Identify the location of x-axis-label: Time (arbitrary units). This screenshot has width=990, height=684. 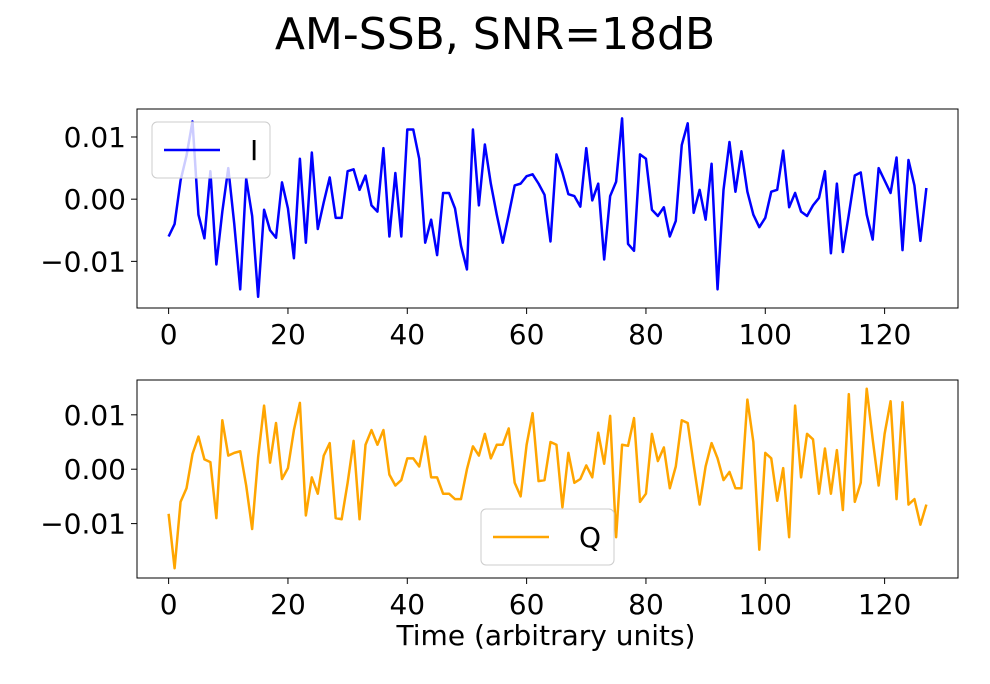
(546, 635).